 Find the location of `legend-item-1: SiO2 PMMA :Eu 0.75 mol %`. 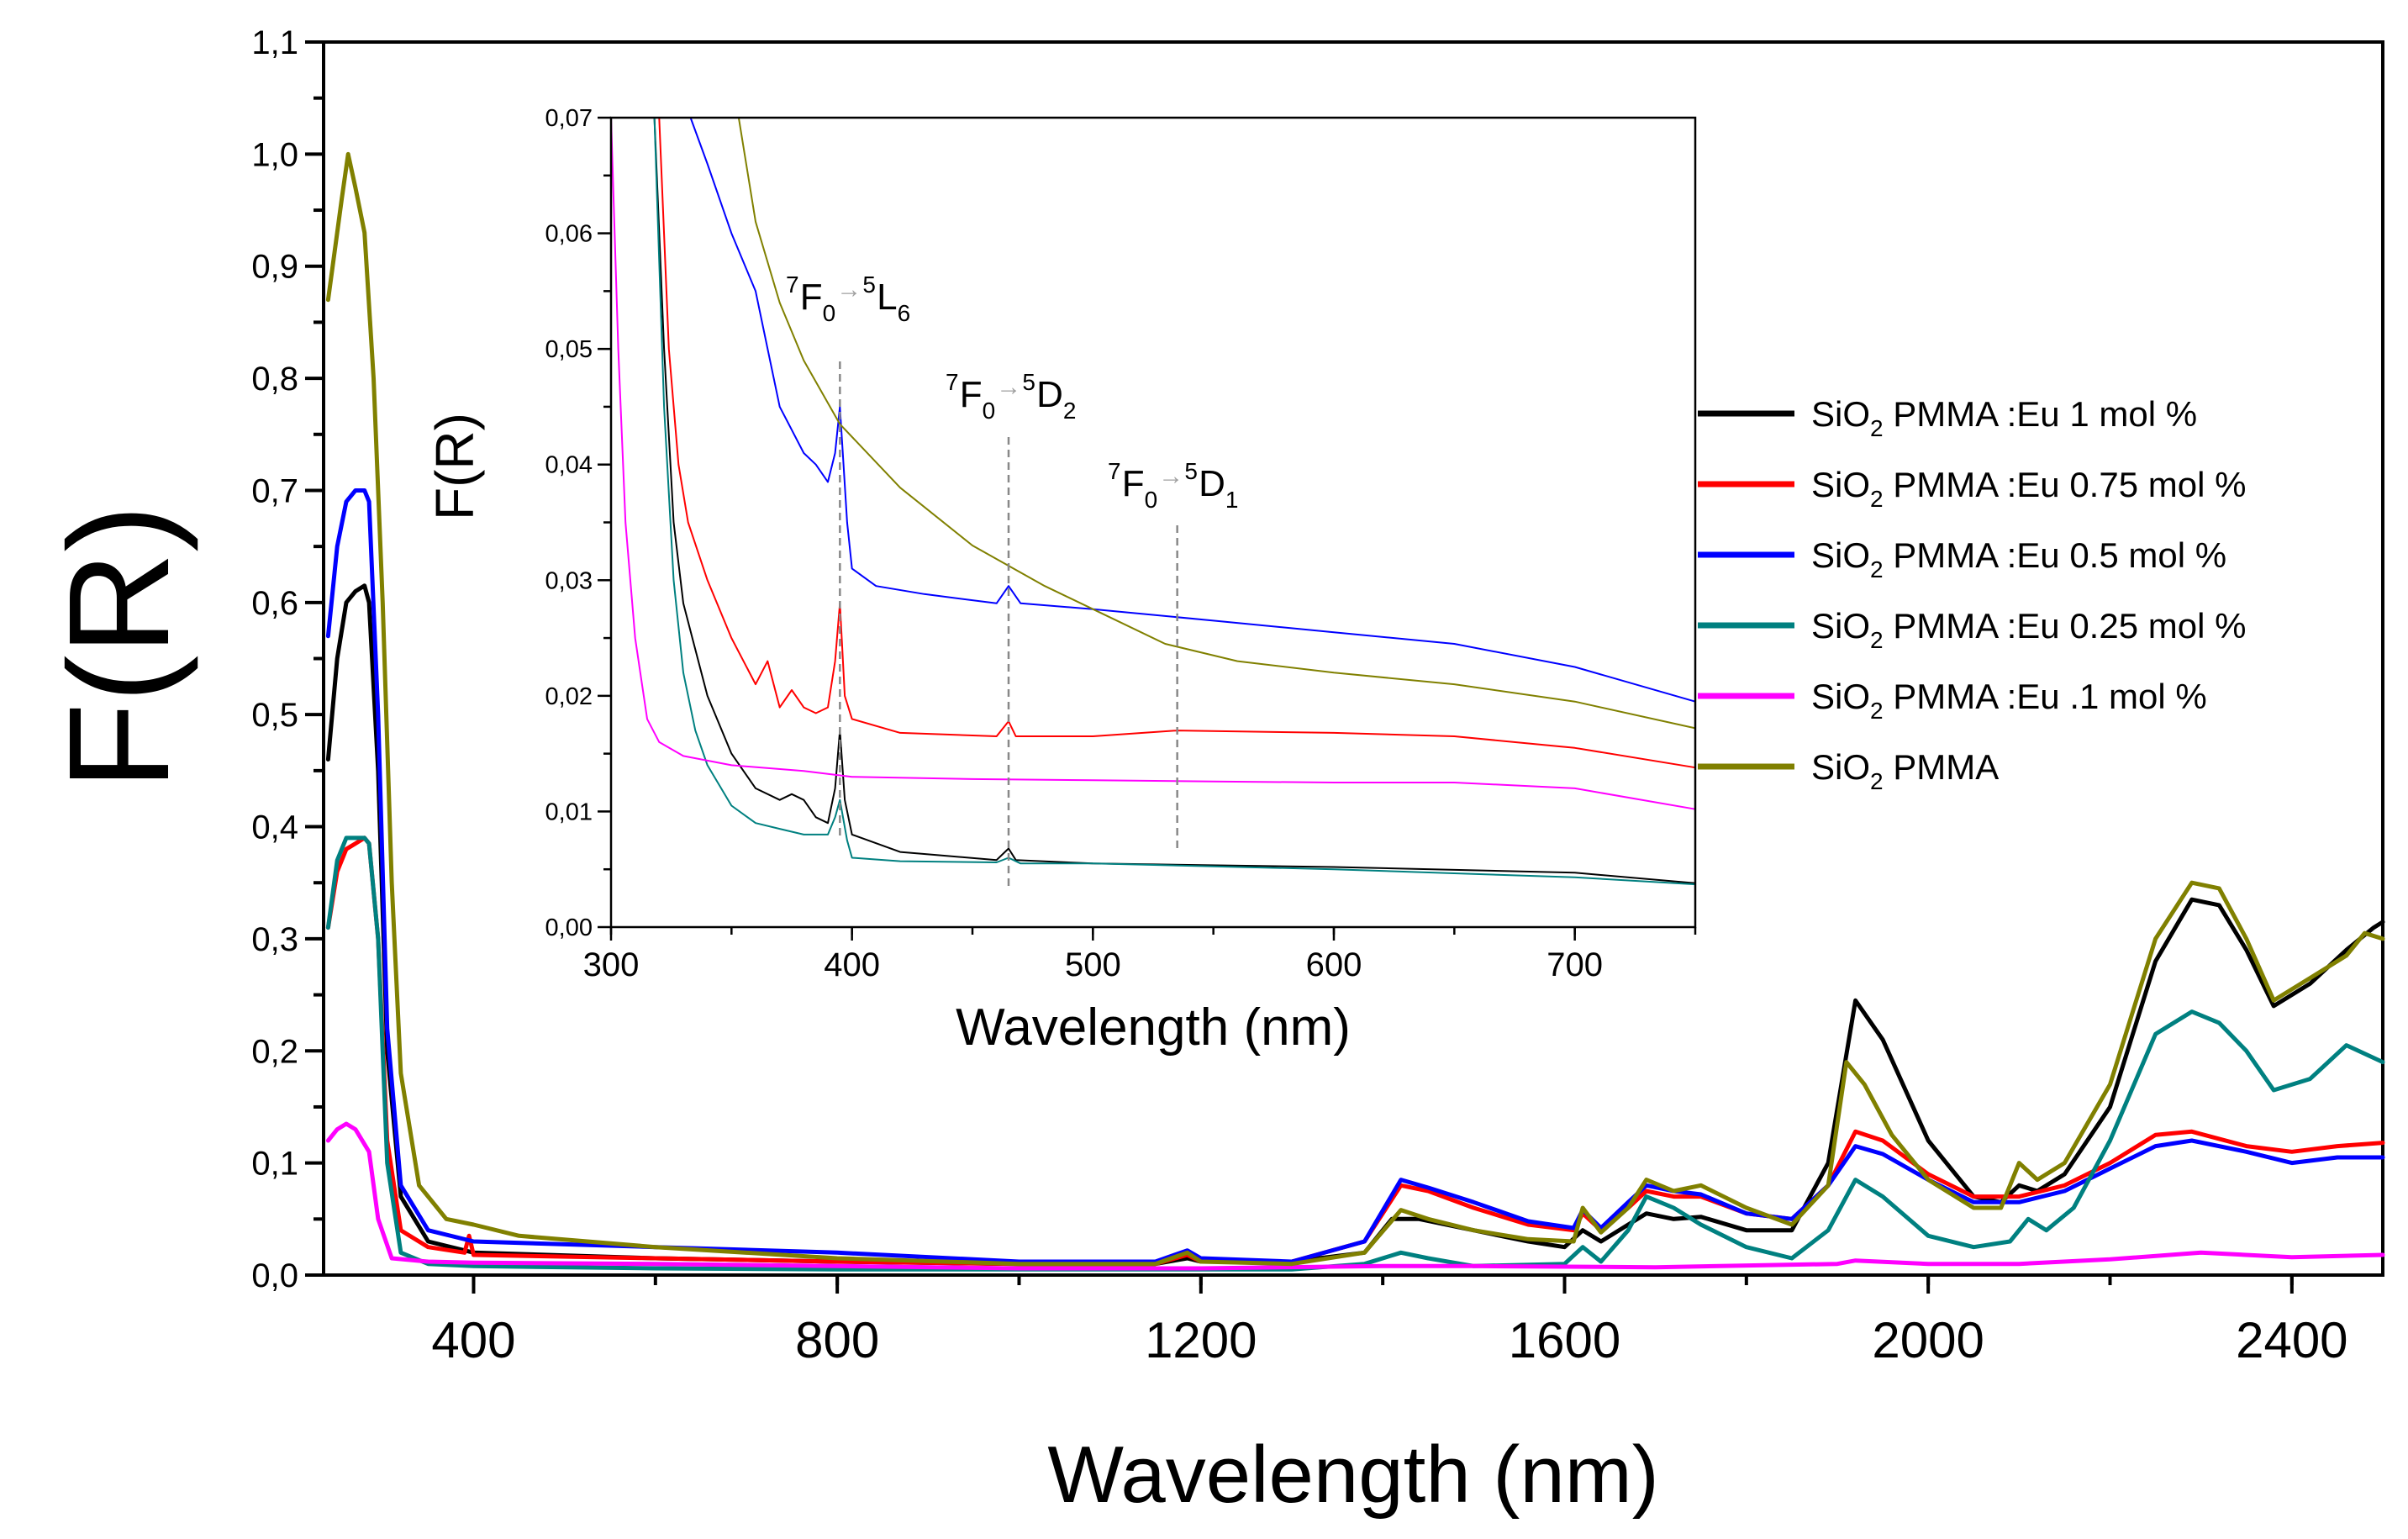

legend-item-1: SiO2 PMMA :Eu 0.75 mol % is located at coordinates (1972, 488).